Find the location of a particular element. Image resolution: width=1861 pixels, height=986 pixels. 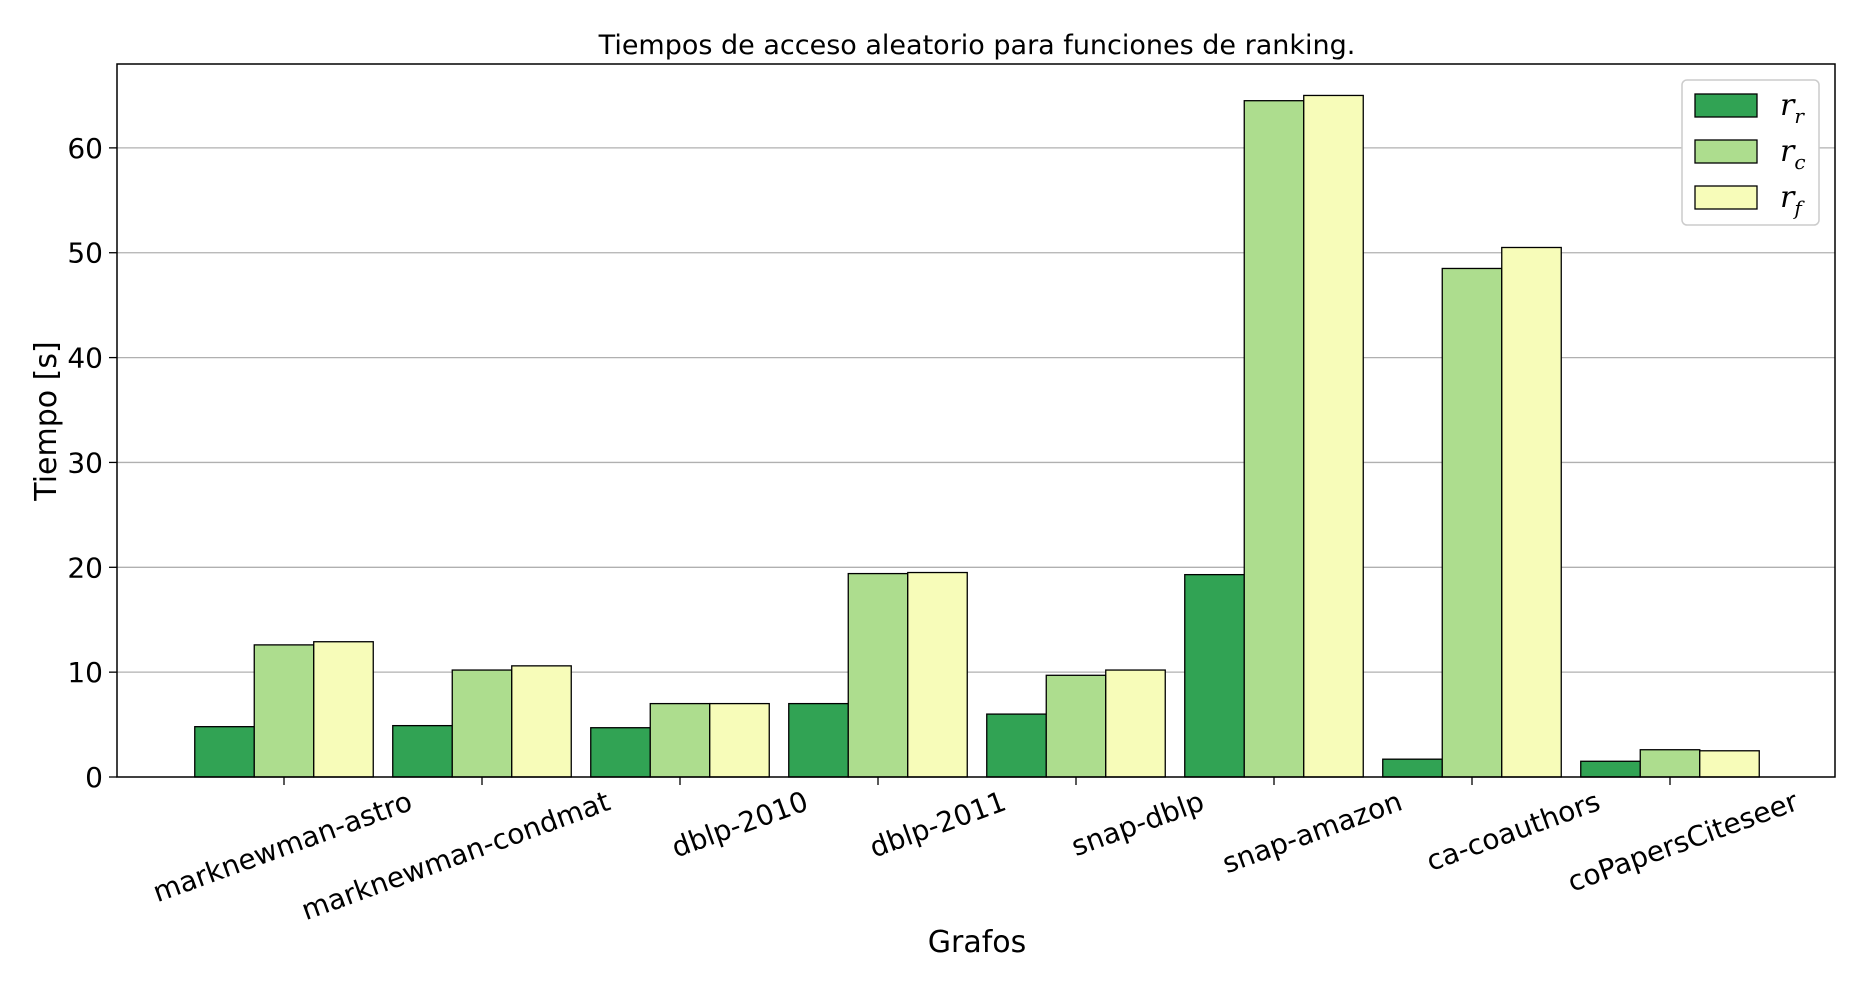

bar-ca-coauthors-rc is located at coordinates (1472, 522).